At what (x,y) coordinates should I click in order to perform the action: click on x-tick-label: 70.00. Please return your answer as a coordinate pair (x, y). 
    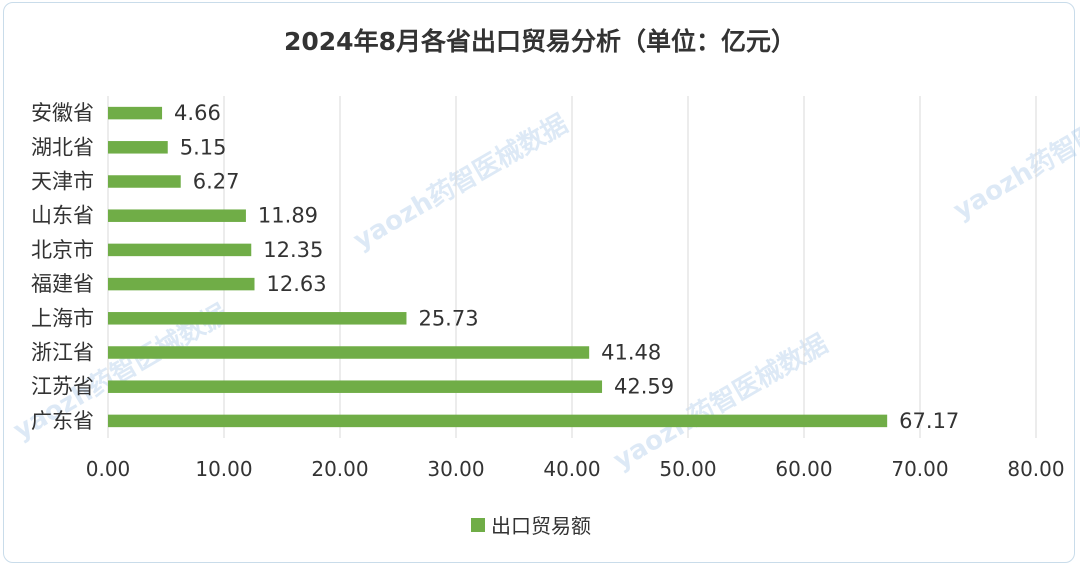
    Looking at the image, I should click on (919, 469).